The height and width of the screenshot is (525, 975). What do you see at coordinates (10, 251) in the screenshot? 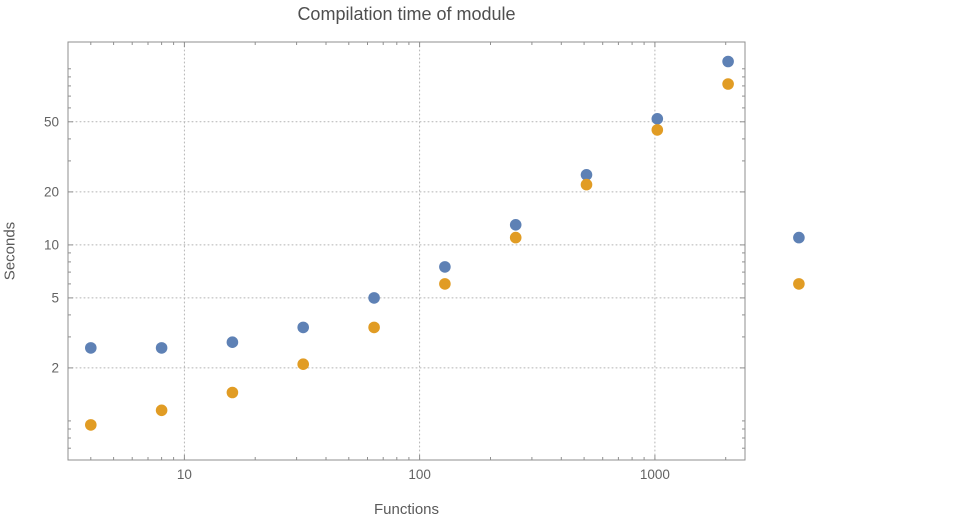
I see `y-axis-label: Seconds` at bounding box center [10, 251].